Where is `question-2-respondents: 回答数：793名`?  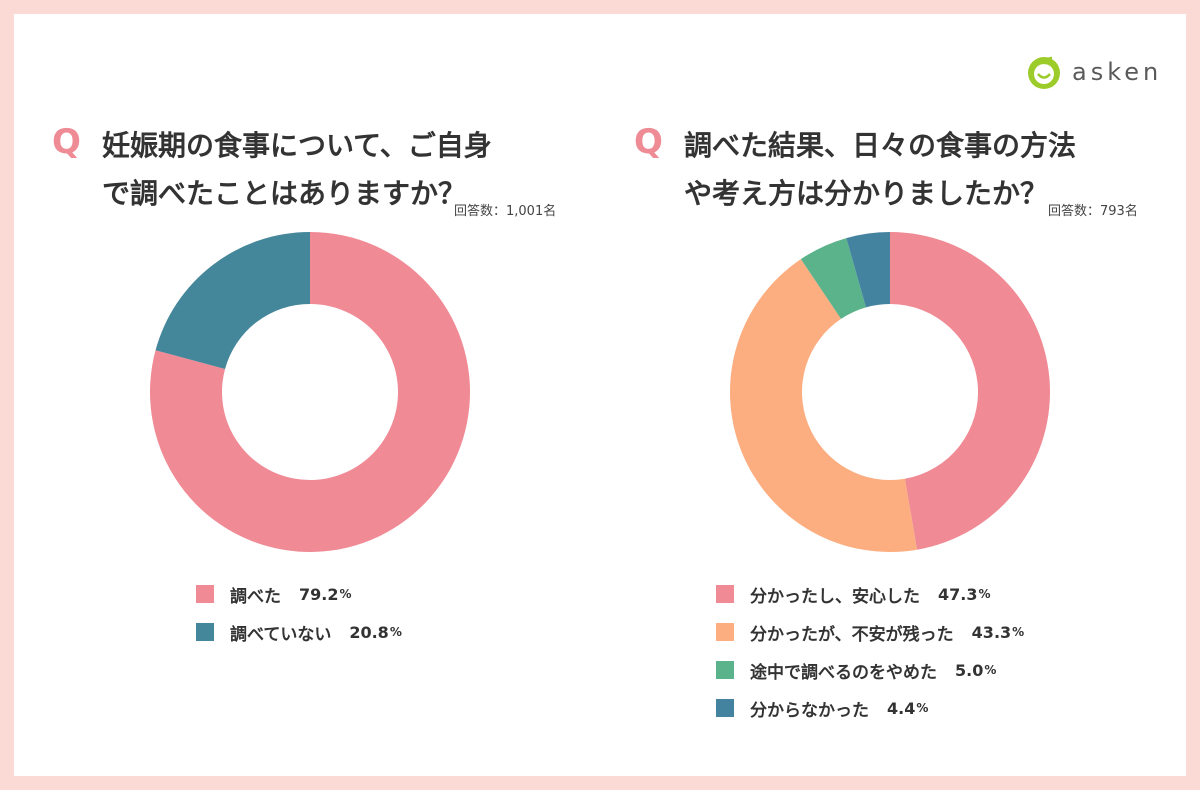 question-2-respondents: 回答数：793名 is located at coordinates (1093, 211).